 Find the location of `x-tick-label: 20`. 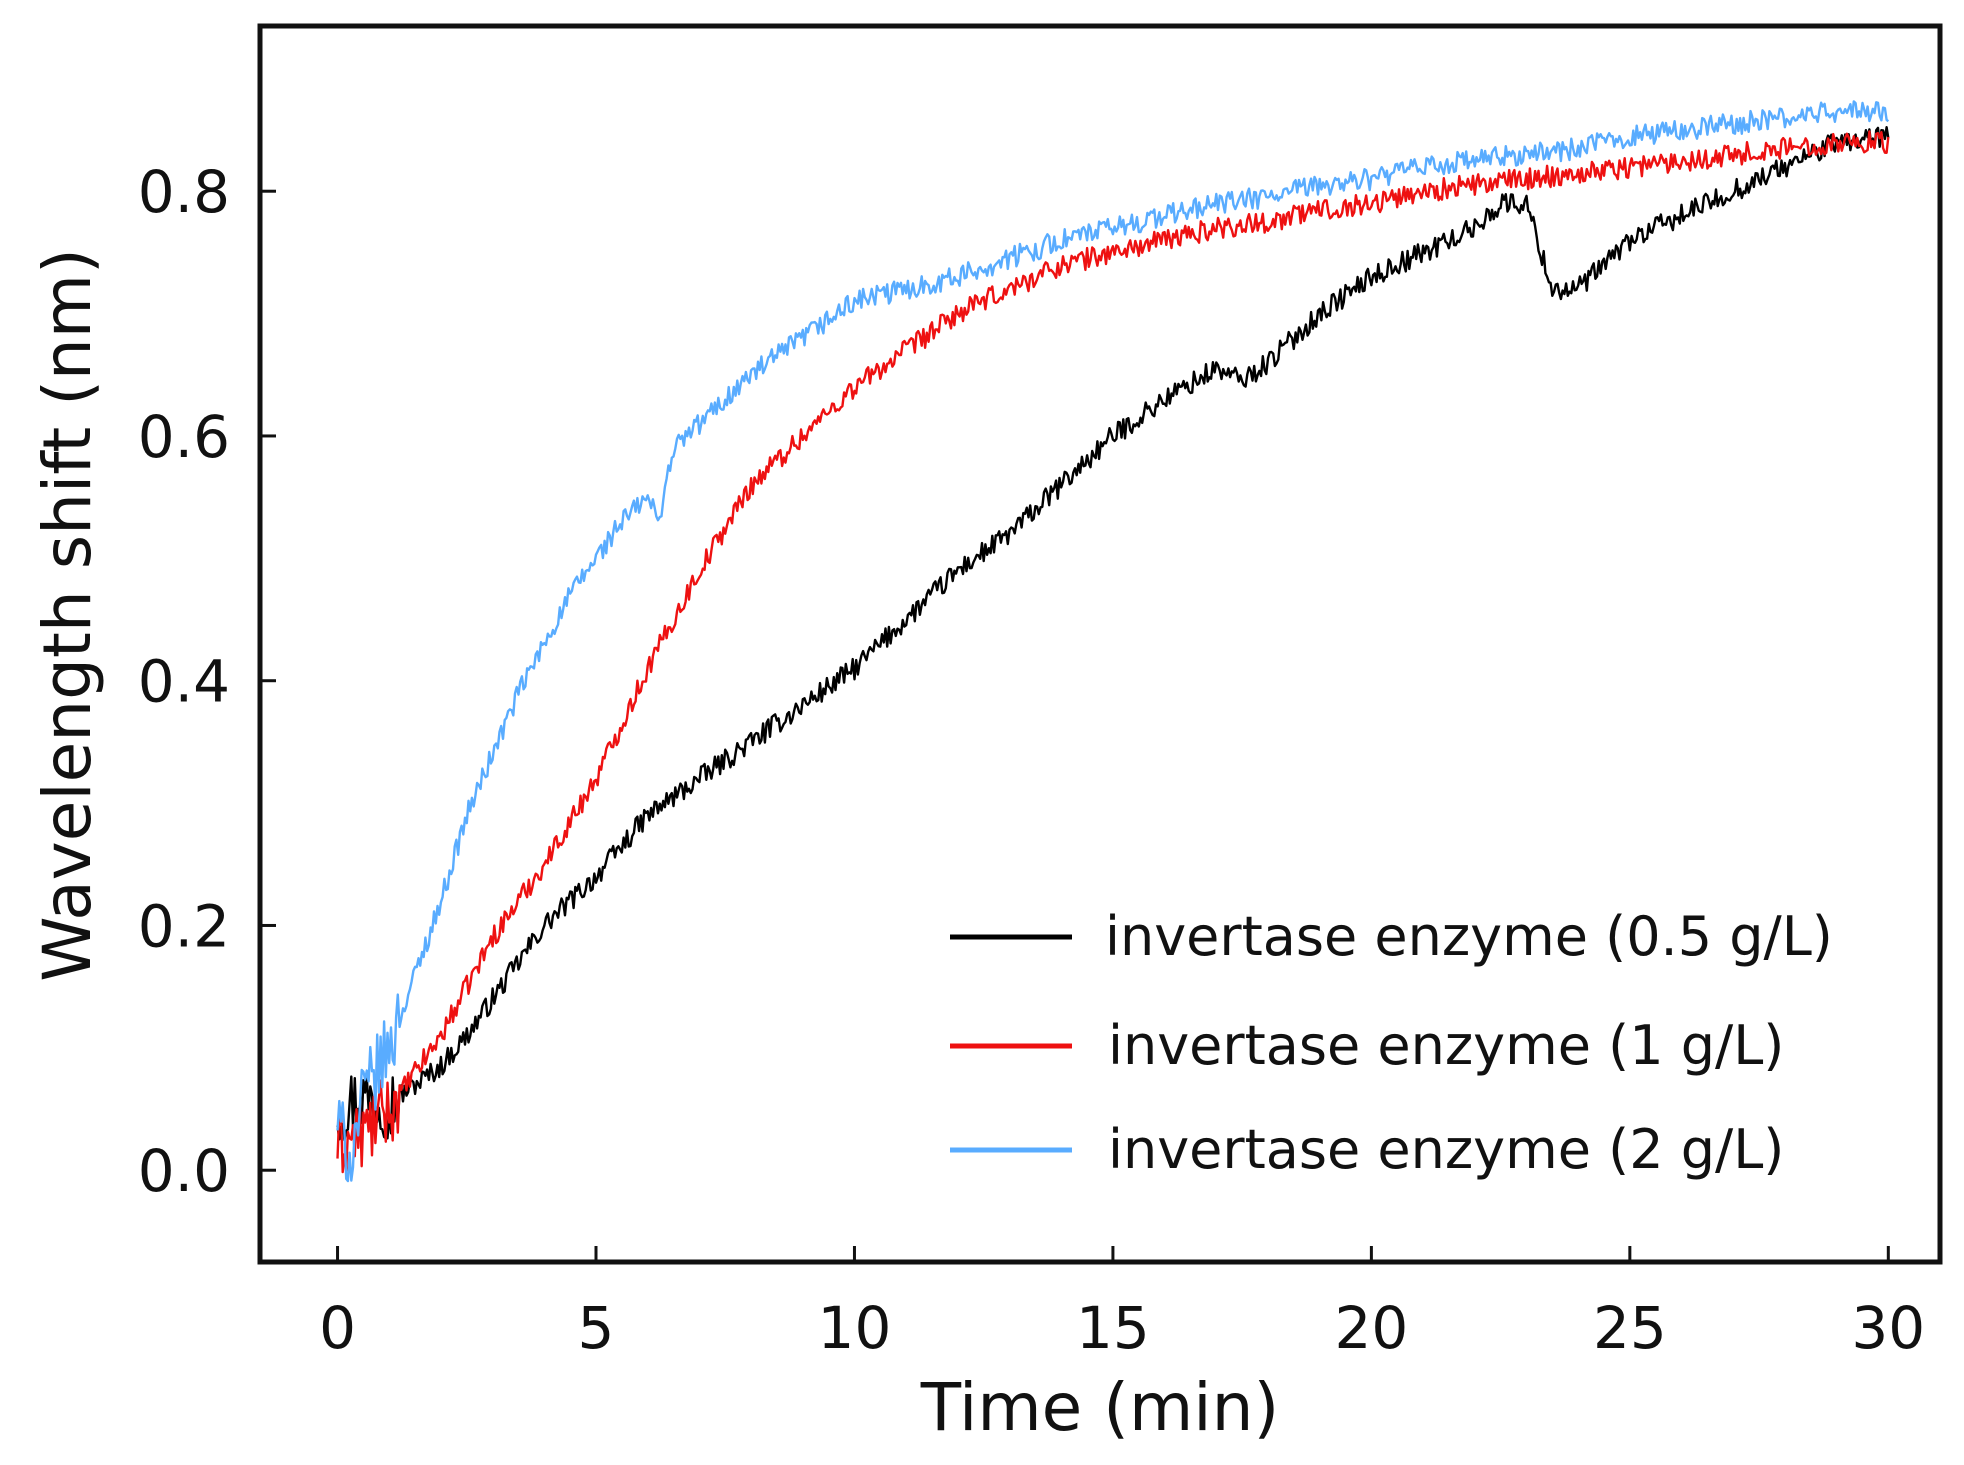

x-tick-label: 20 is located at coordinates (1371, 1328).